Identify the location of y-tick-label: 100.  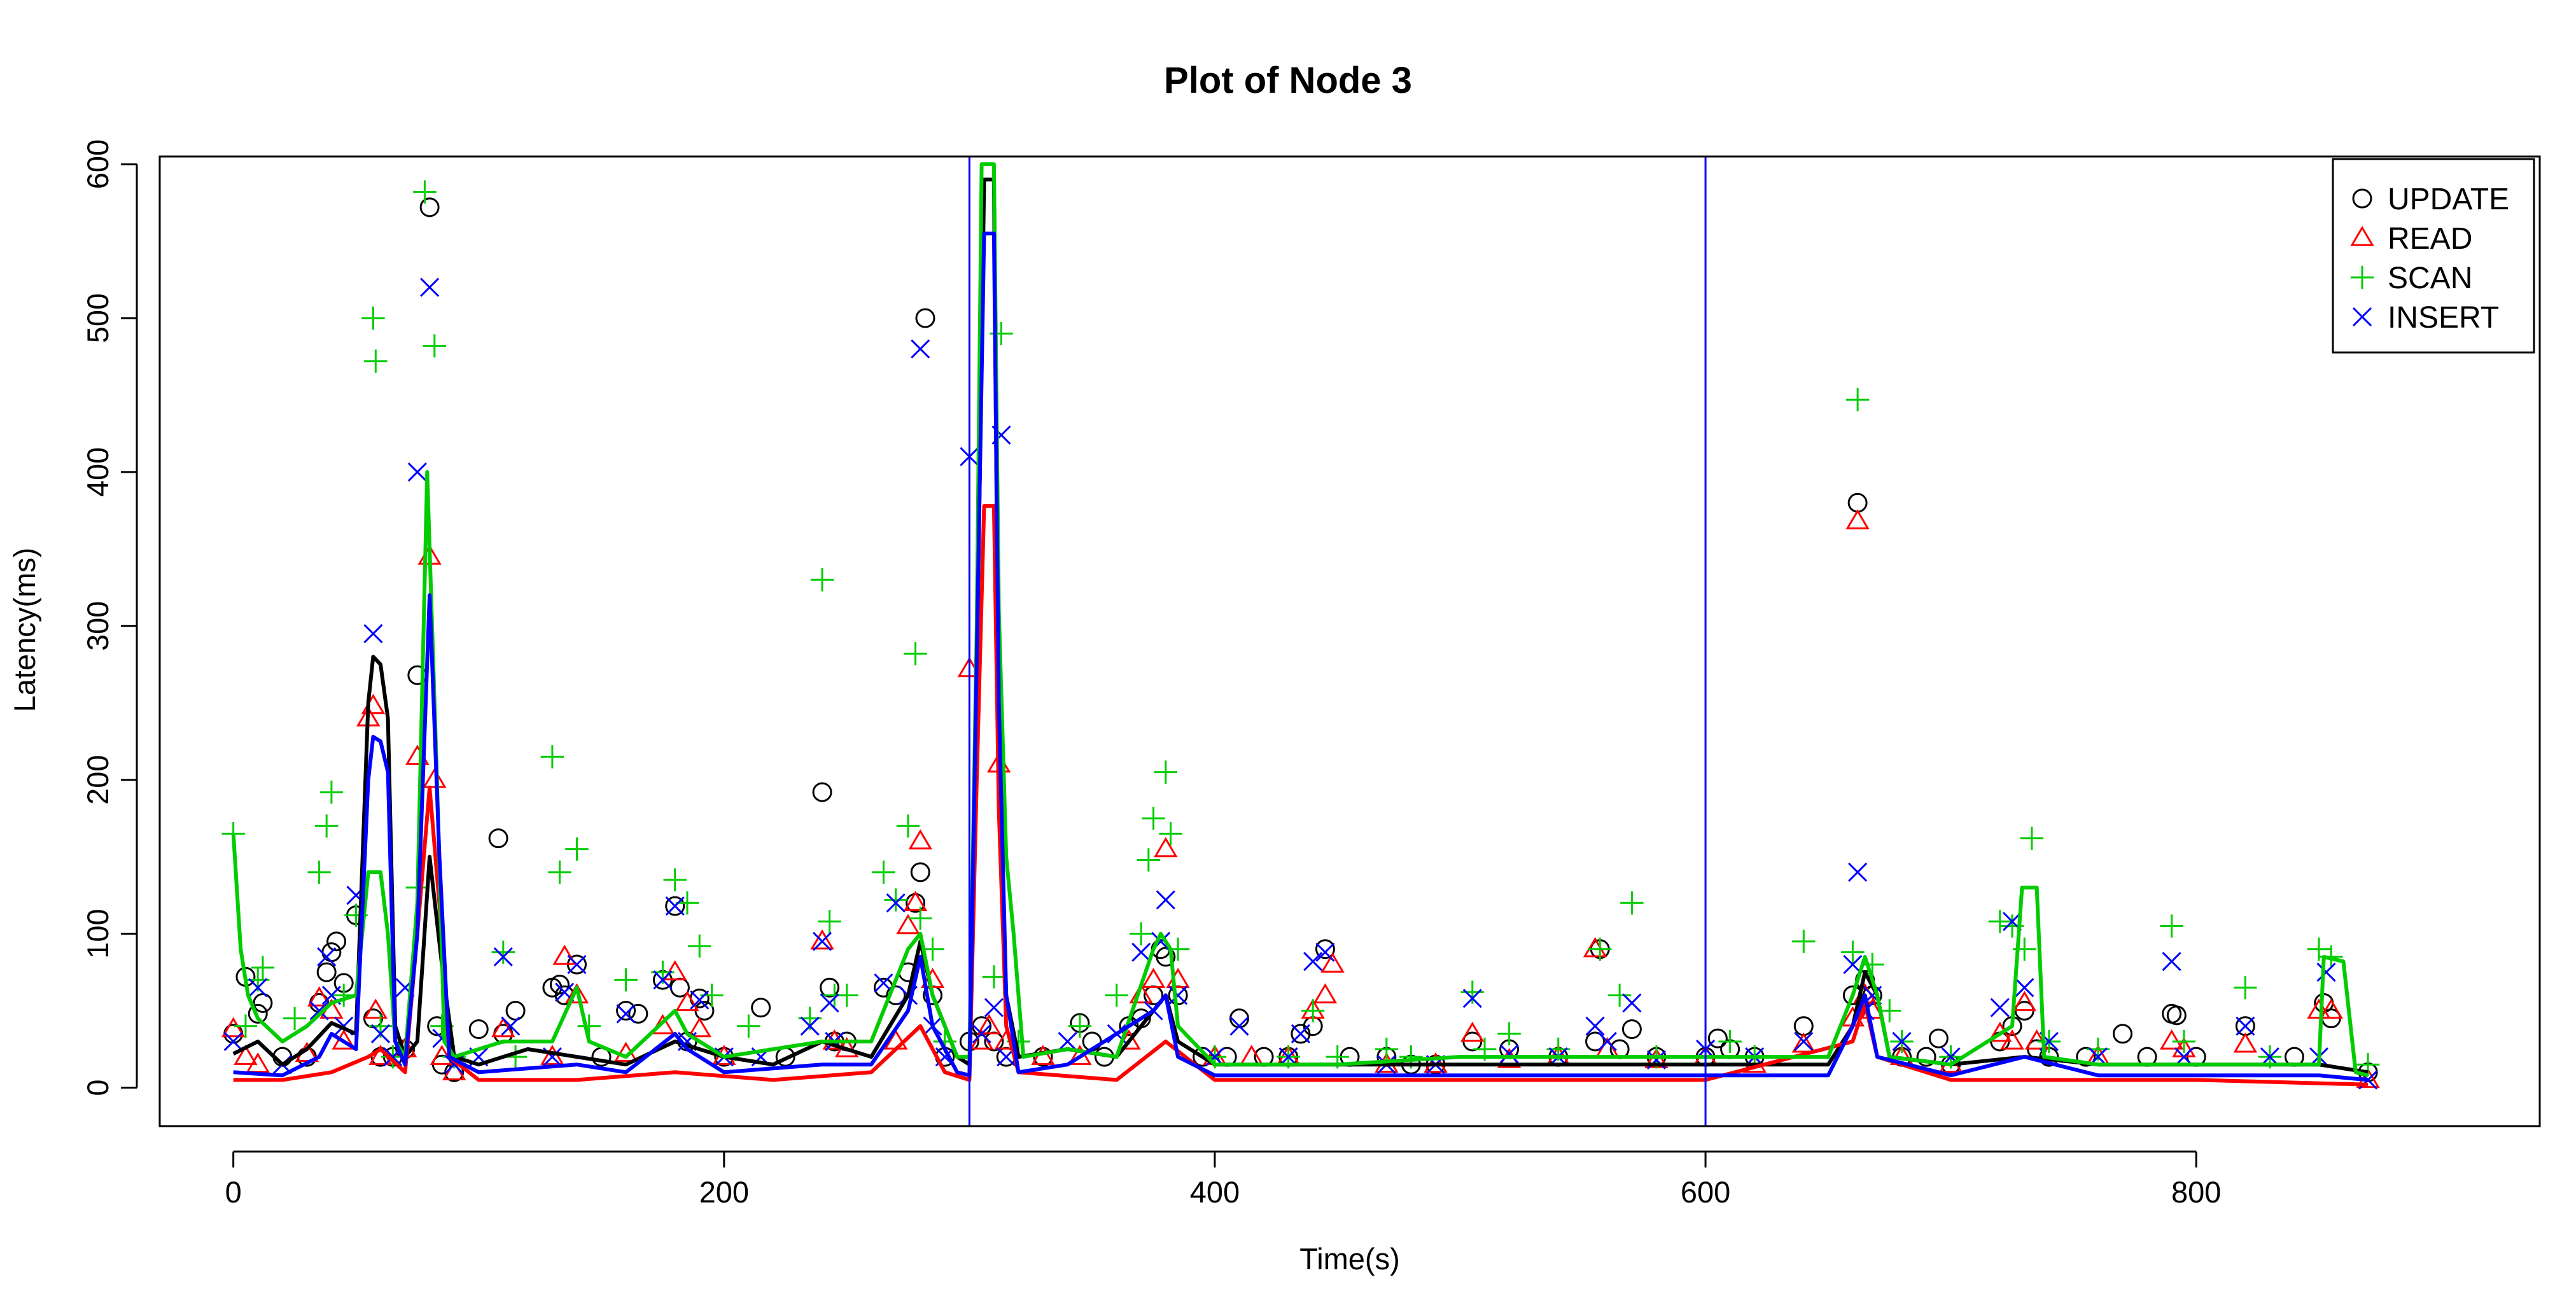
(98, 933).